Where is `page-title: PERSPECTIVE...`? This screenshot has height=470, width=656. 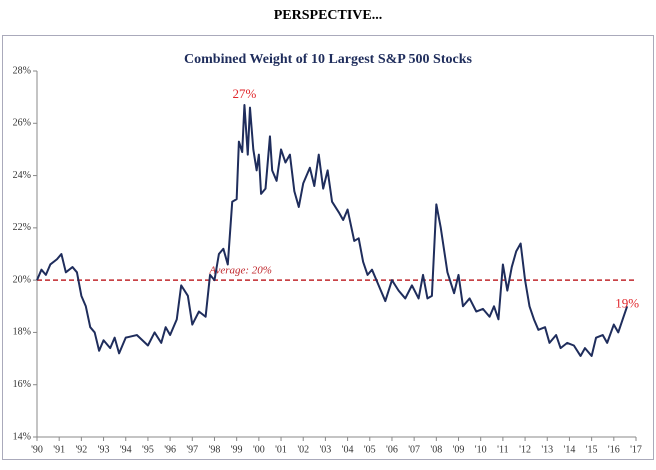 page-title: PERSPECTIVE... is located at coordinates (328, 15).